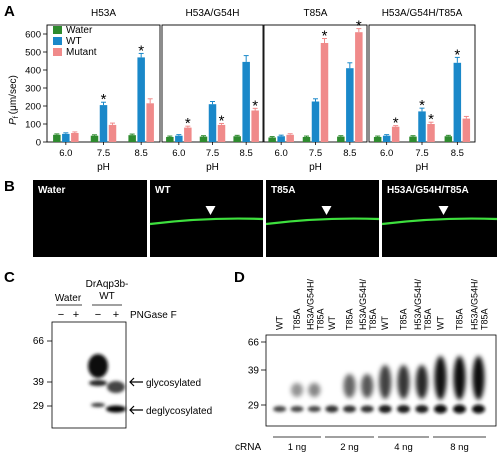  I want to click on y-tick-label: 100, so click(33, 125).